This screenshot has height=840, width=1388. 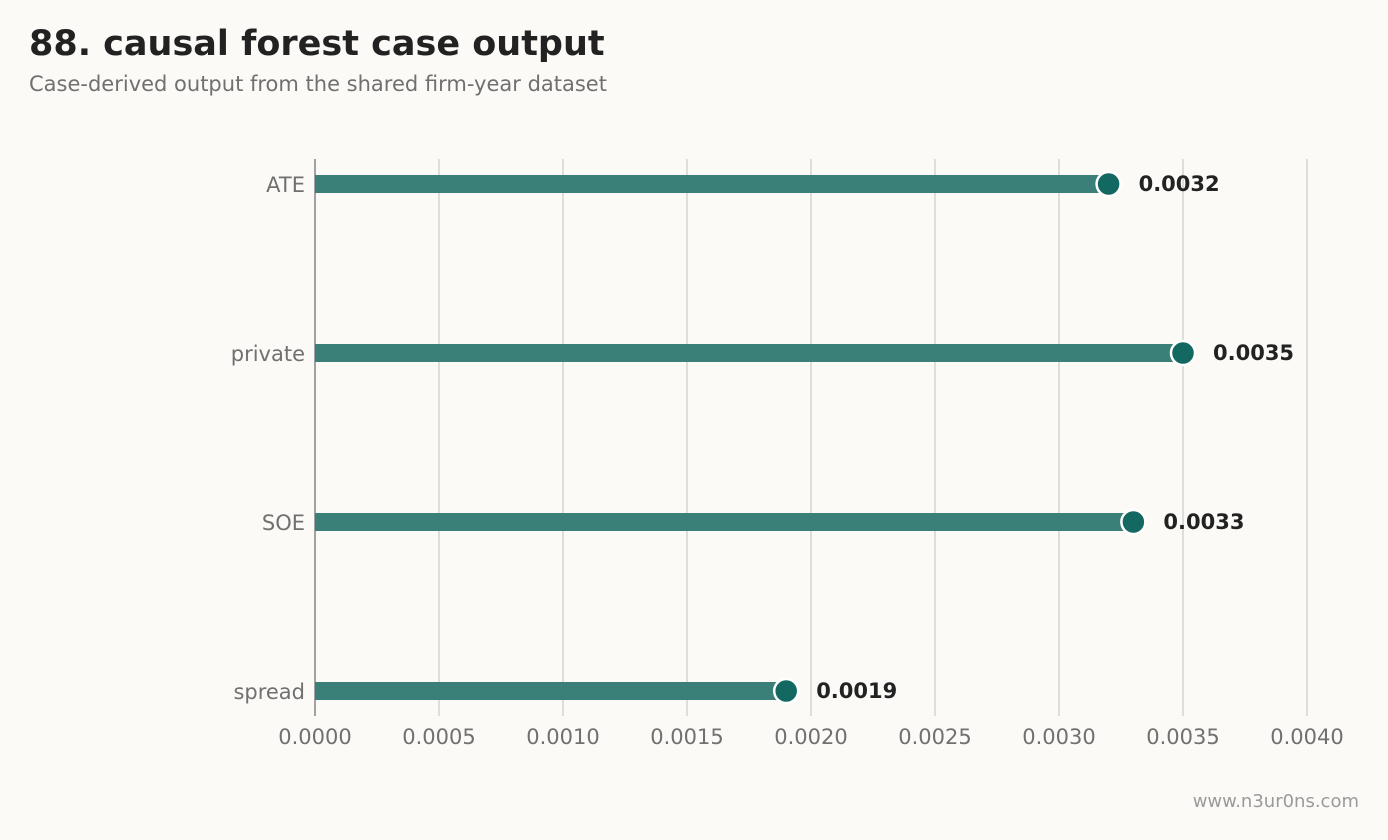 I want to click on category-label: private, so click(x=268, y=354).